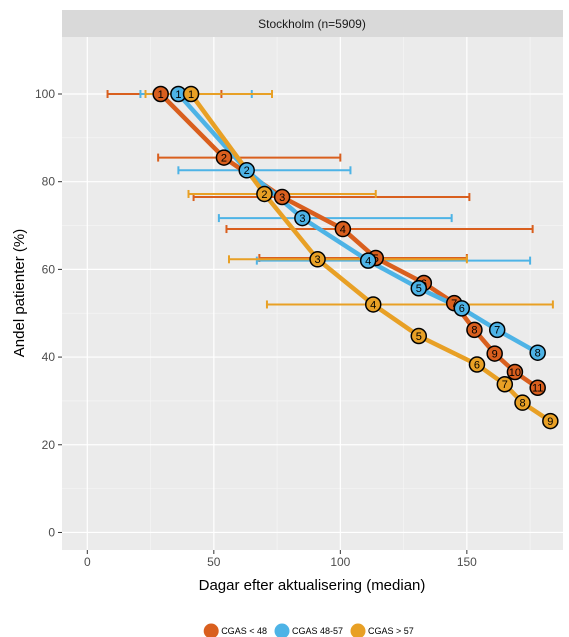  What do you see at coordinates (48, 313) in the screenshot?
I see `y-axis: 0 20 40 60 80 100` at bounding box center [48, 313].